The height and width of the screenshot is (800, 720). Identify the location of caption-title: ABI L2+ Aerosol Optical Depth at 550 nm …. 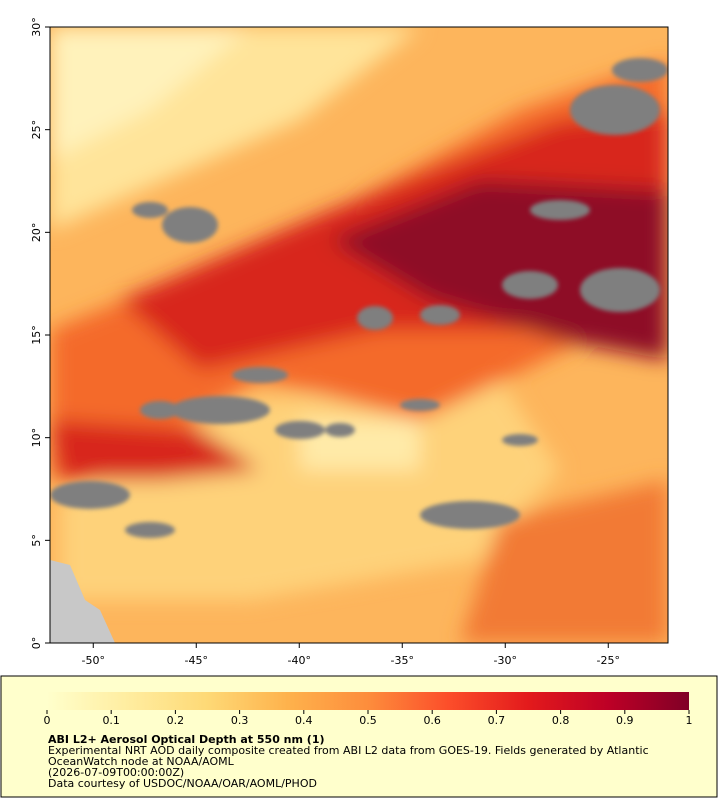
(186, 739).